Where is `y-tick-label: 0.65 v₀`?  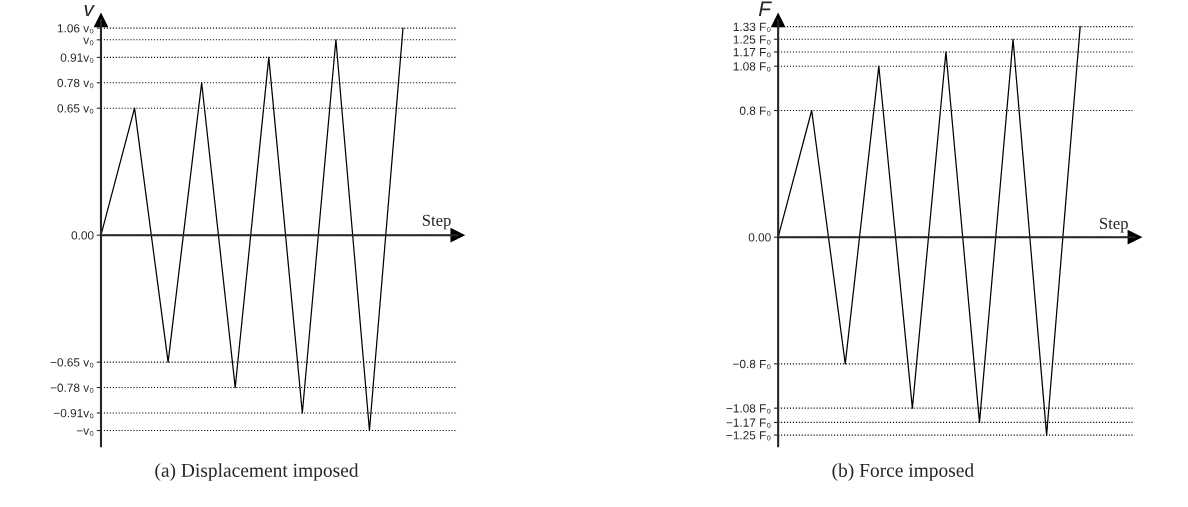
y-tick-label: 0.65 v₀ is located at coordinates (75, 109).